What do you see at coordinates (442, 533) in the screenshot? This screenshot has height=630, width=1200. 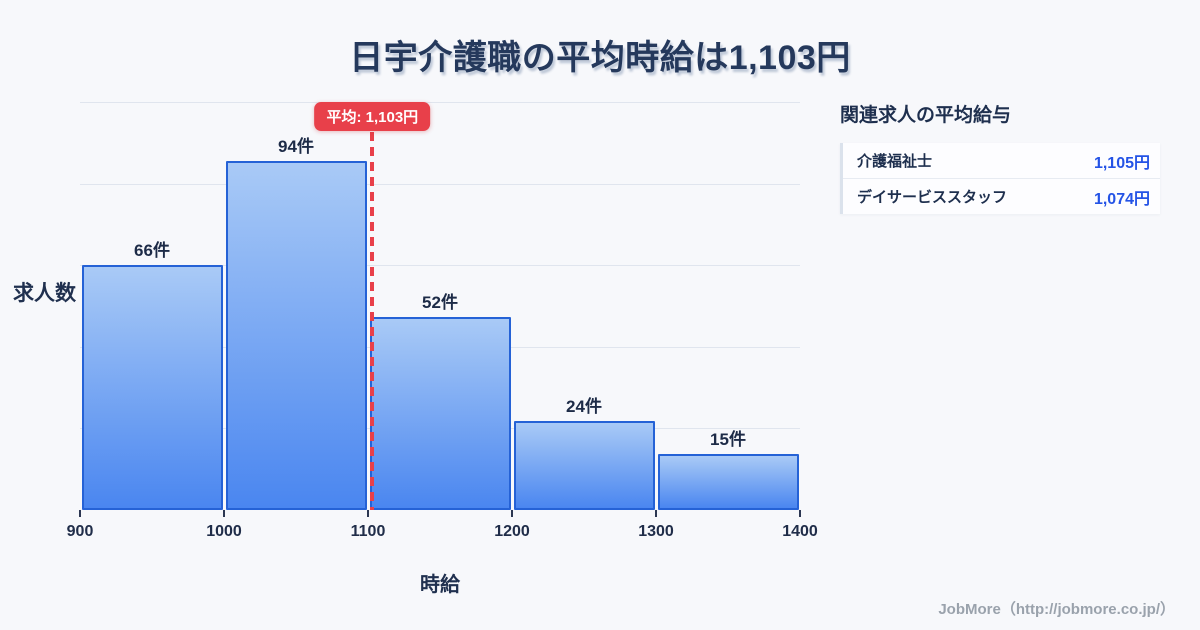 I see `x-axis-ticks: 900 1000 1100 1200 1300 1400` at bounding box center [442, 533].